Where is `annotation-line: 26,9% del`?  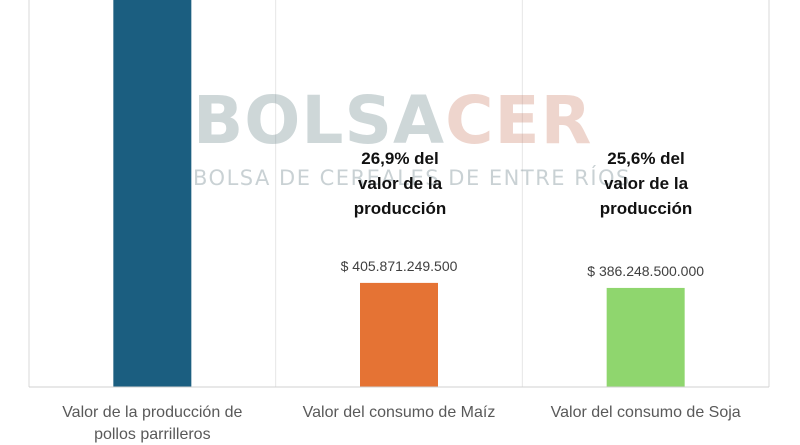 annotation-line: 26,9% del is located at coordinates (400, 158).